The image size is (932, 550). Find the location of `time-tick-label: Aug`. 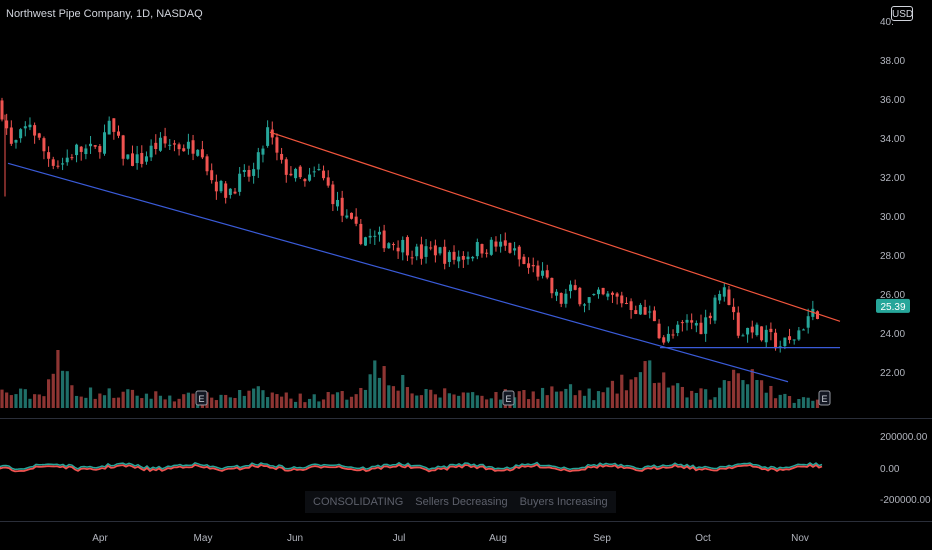

time-tick-label: Aug is located at coordinates (498, 538).